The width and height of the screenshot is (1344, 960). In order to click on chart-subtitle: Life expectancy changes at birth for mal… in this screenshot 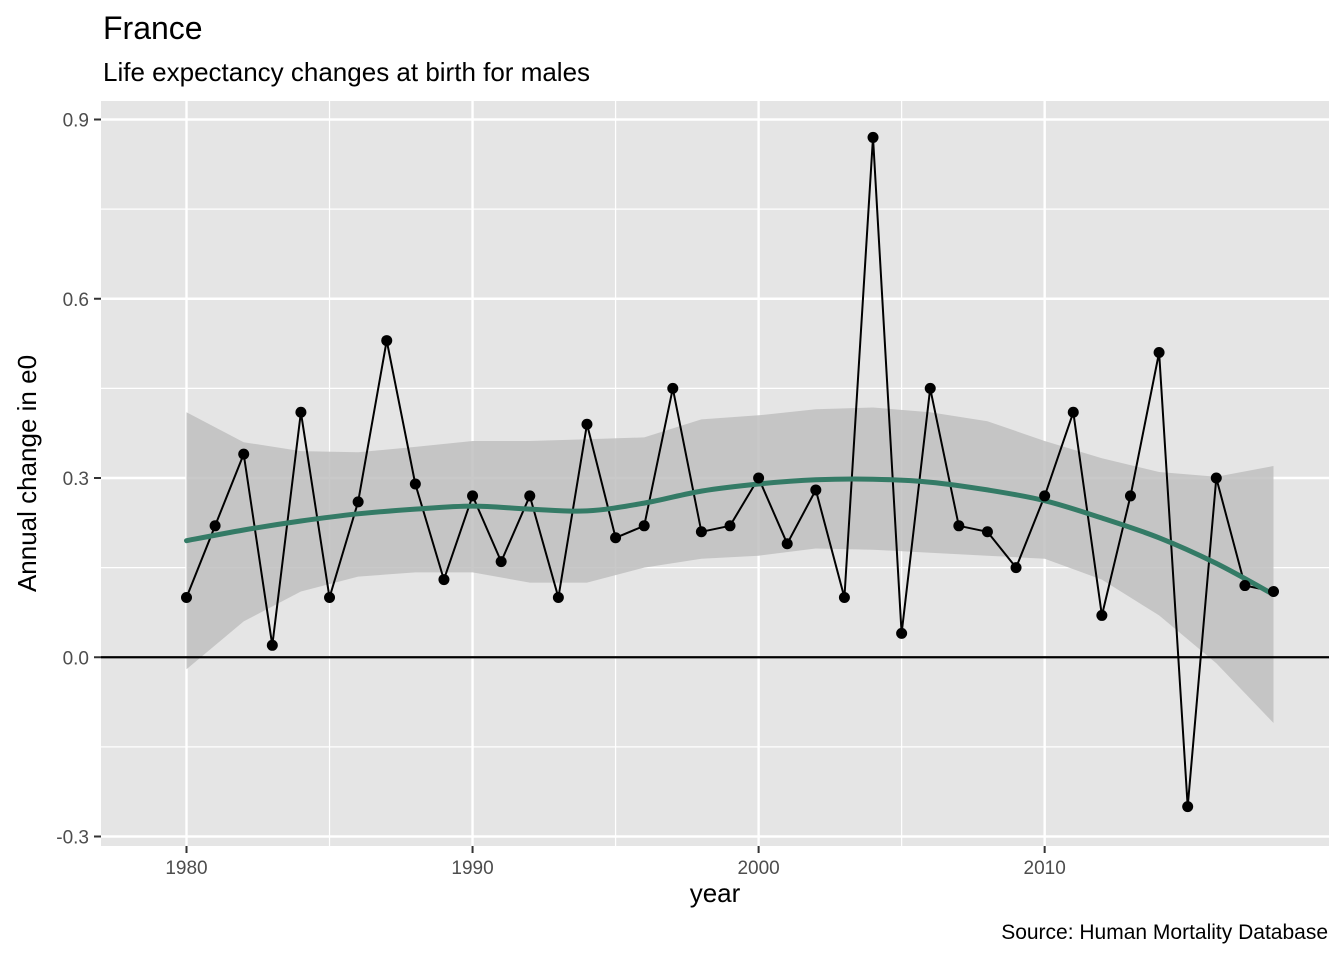, I will do `click(347, 72)`.